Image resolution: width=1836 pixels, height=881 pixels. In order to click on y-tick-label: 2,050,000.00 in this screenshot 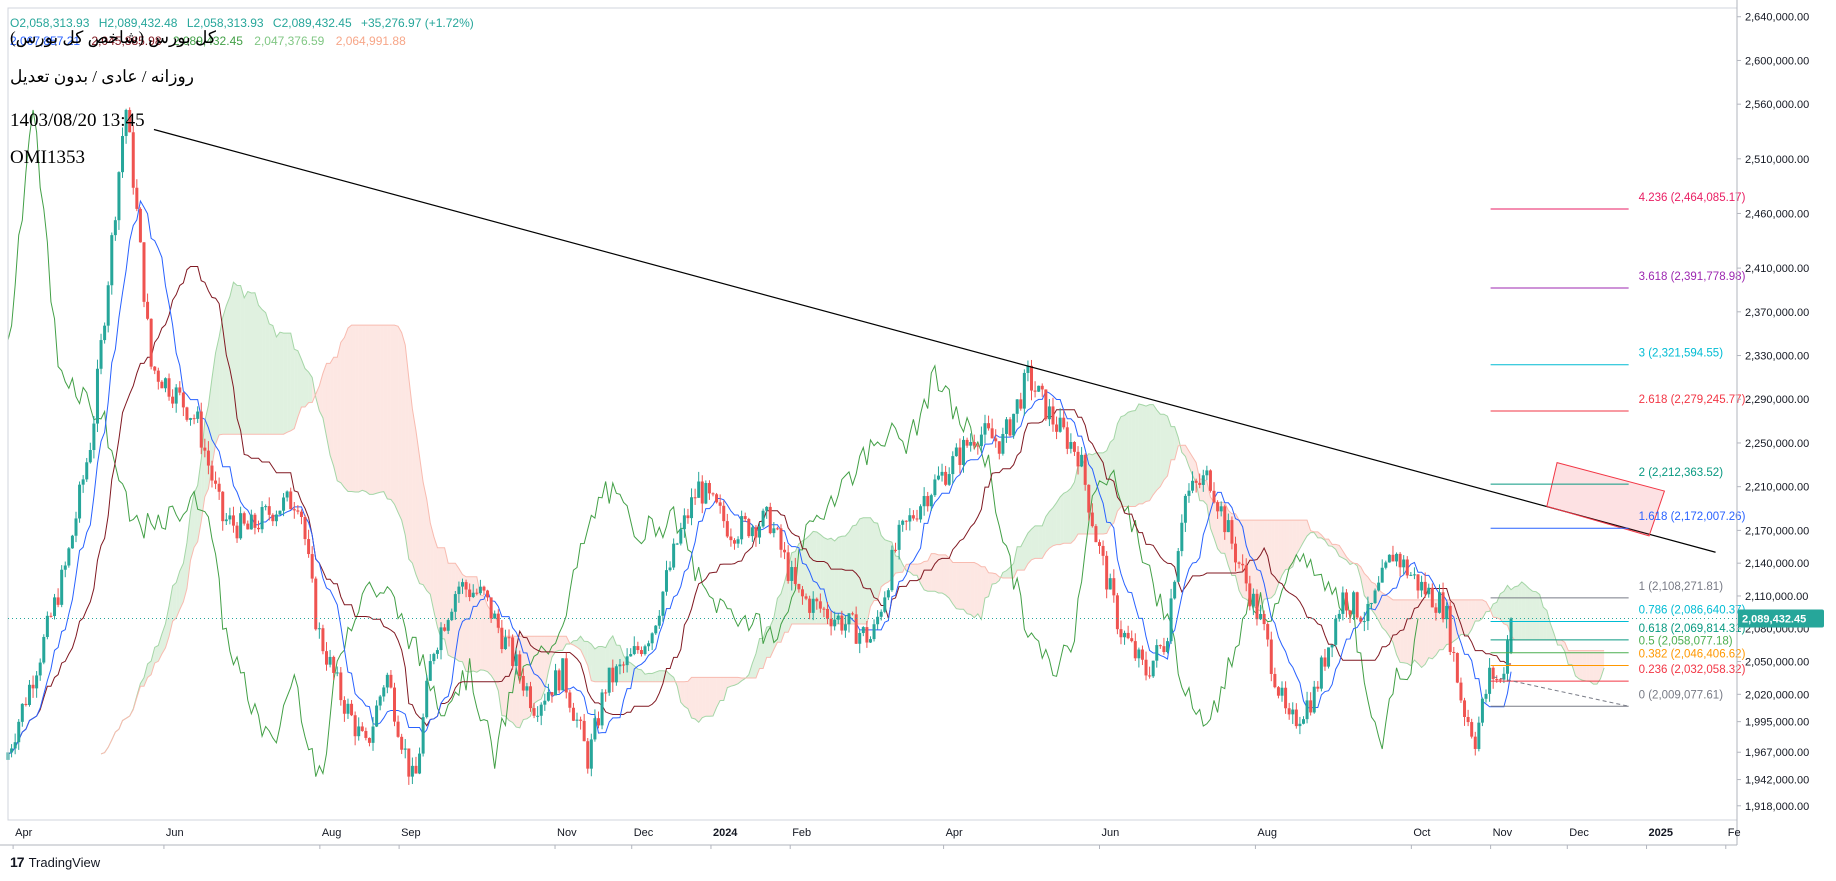, I will do `click(1777, 663)`.